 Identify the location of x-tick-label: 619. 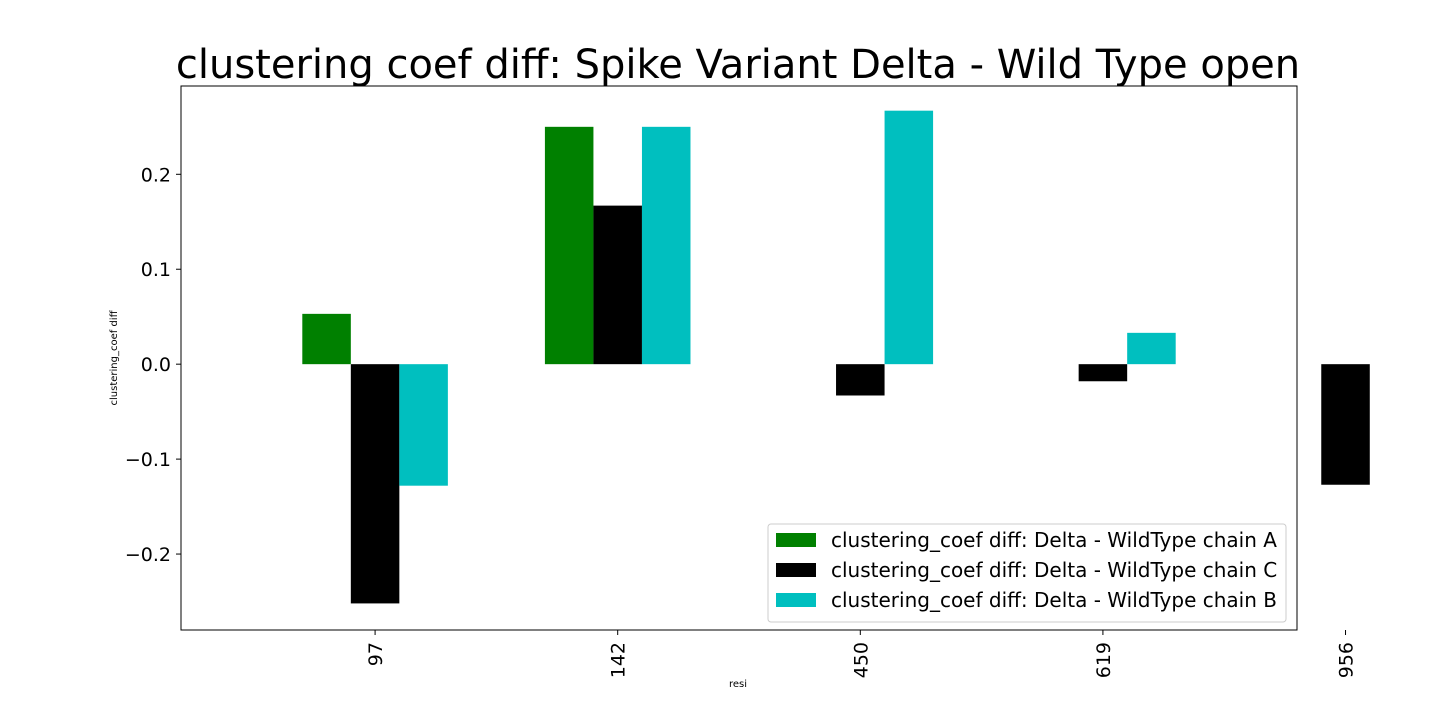
(1104, 660).